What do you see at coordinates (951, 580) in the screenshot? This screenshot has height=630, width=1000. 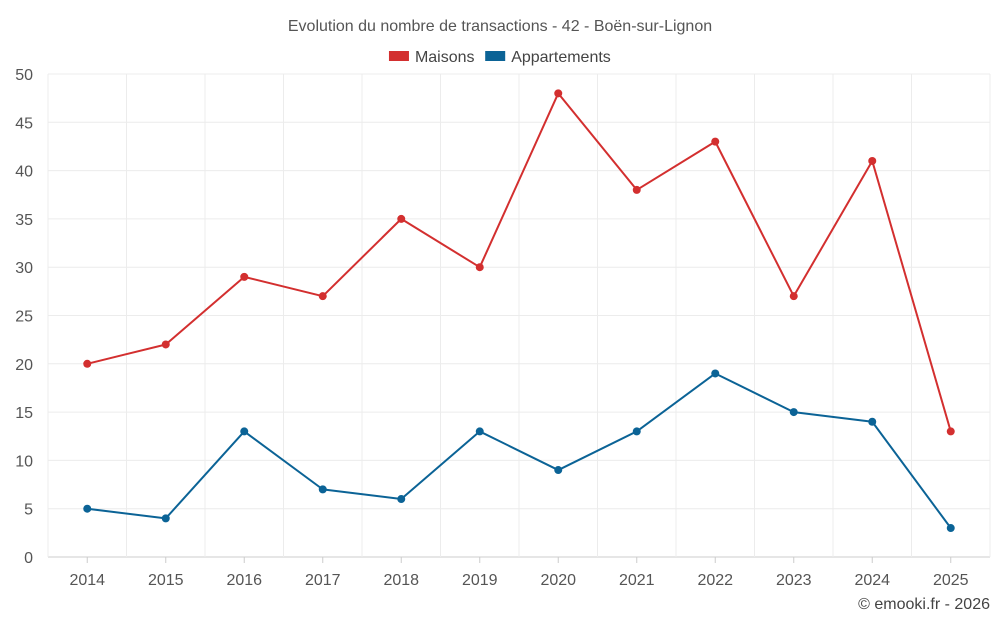 I see `x-tick-label: 2025` at bounding box center [951, 580].